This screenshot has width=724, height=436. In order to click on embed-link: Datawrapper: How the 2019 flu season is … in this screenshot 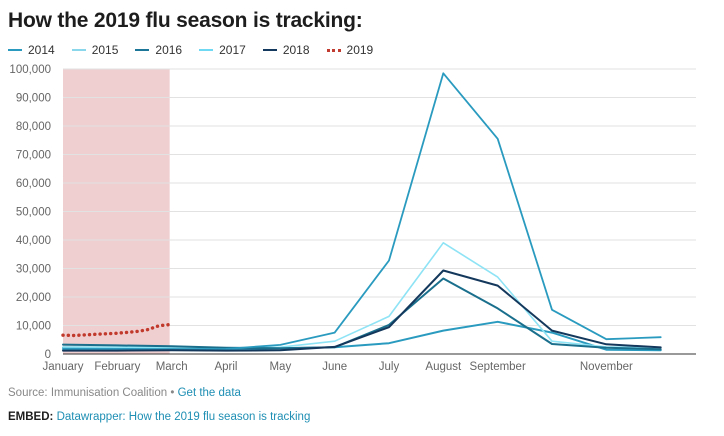, I will do `click(183, 417)`.